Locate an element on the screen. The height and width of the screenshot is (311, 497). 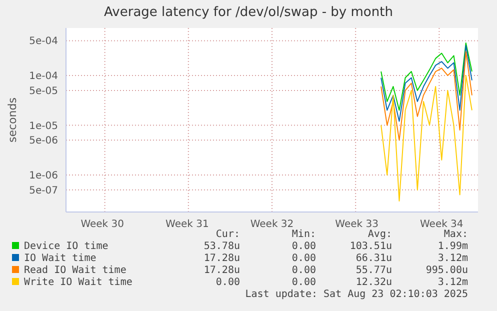
chart-title: Average latency for /dev/ol/swap - by month is located at coordinates (248, 12).